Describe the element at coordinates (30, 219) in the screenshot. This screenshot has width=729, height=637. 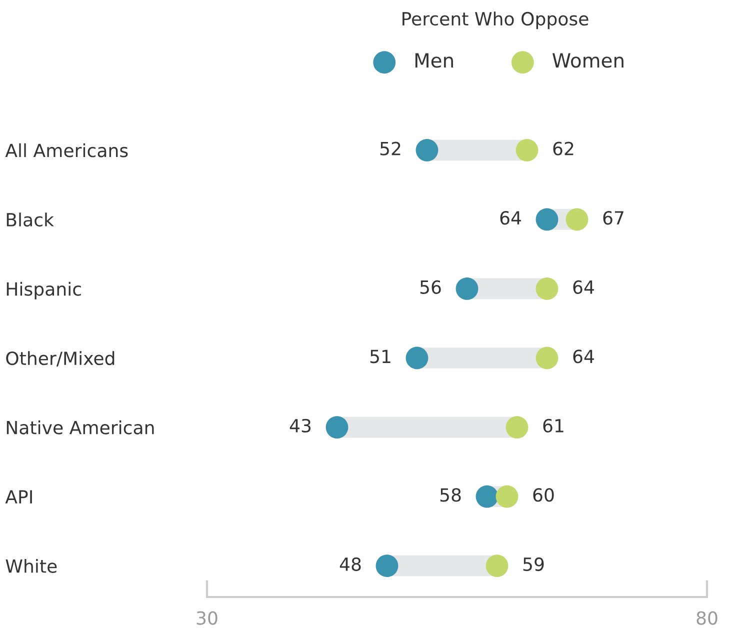
I see `y-tick-label: Black` at that location.